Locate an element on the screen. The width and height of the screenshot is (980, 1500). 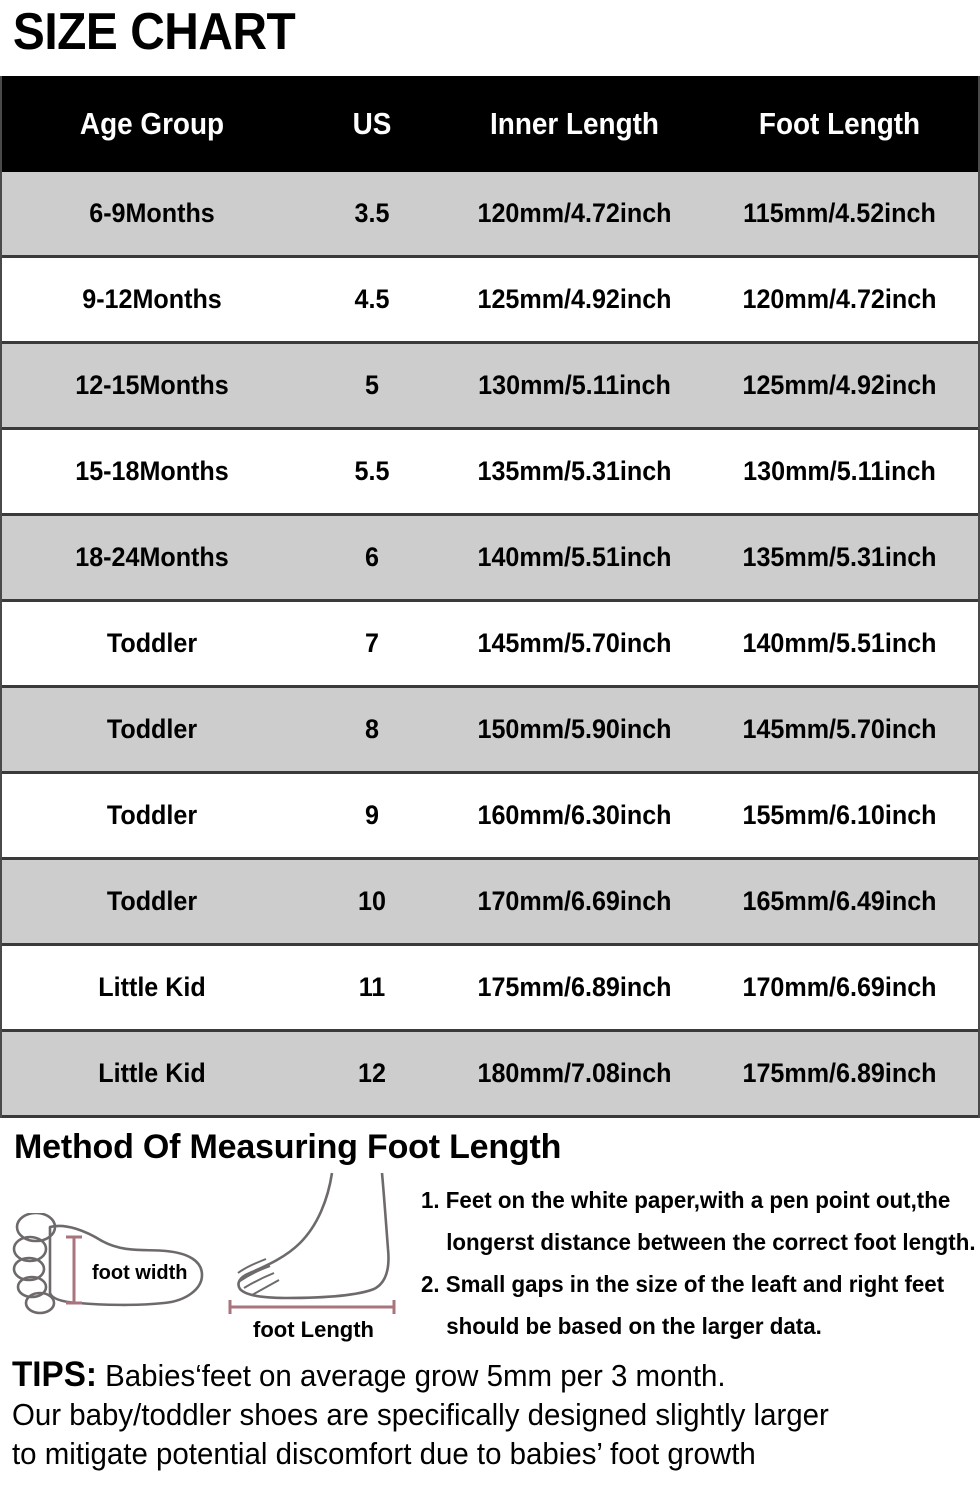
cell-foot-length: 165mm/6.49inch is located at coordinates (839, 901).